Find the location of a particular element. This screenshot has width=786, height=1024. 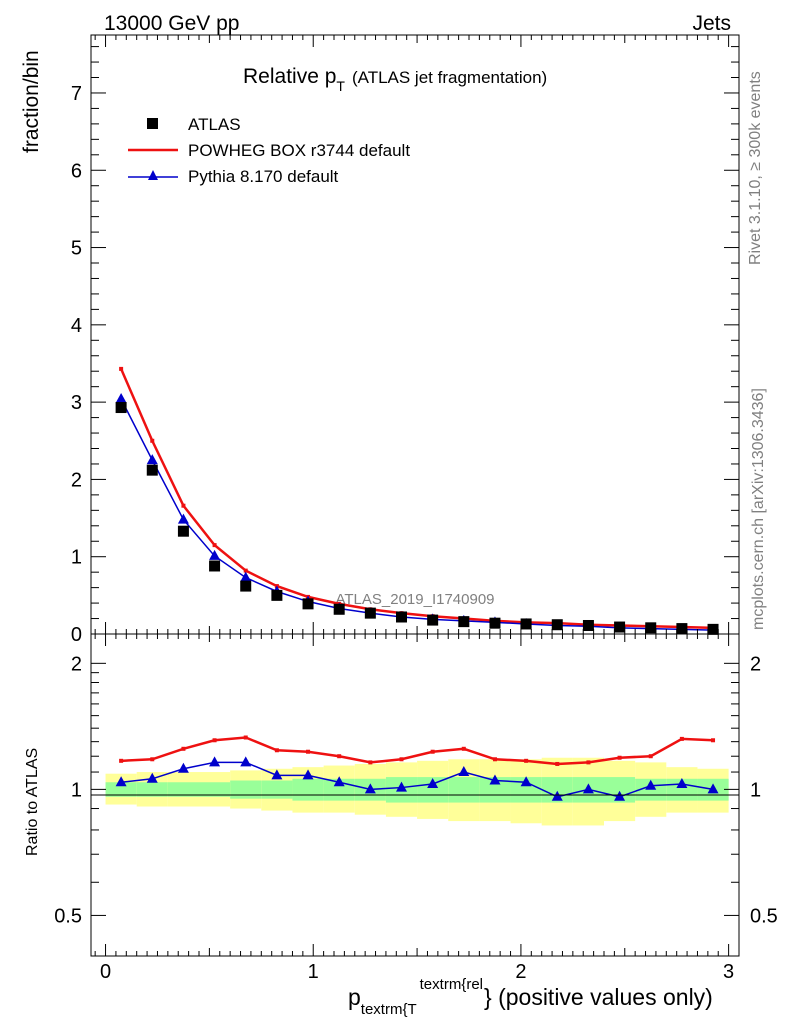

legend-label-atlas: ATLAS is located at coordinates (214, 124).